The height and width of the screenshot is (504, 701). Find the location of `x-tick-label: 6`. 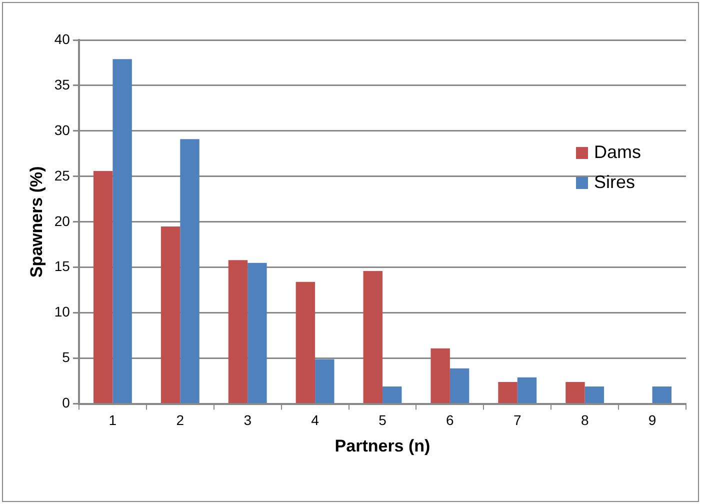

x-tick-label: 6 is located at coordinates (450, 420).